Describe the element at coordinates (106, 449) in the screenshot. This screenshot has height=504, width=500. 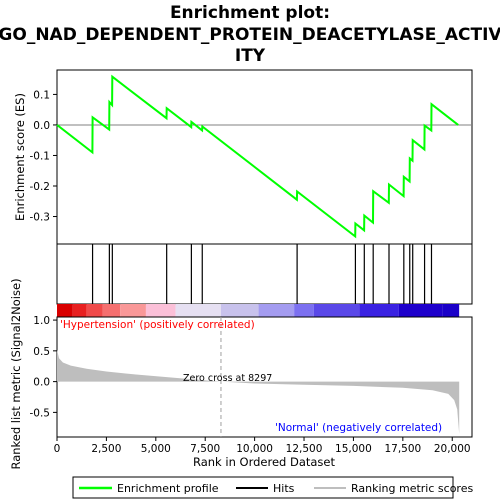
I see `x-tick-label: 2,500` at that location.